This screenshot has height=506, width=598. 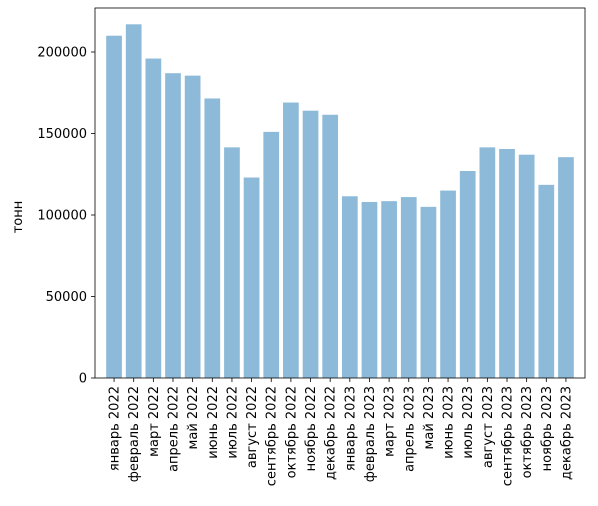 What do you see at coordinates (311, 428) in the screenshot?
I see `x-tick-label: ноябрь 2022` at bounding box center [311, 428].